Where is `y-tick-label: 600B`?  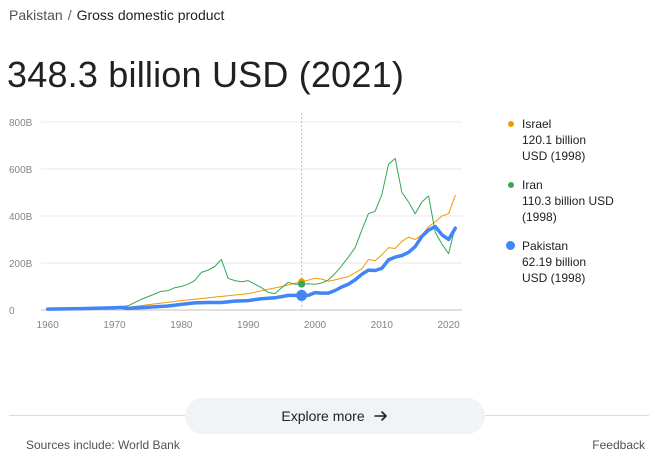
y-tick-label: 600B is located at coordinates (21, 170).